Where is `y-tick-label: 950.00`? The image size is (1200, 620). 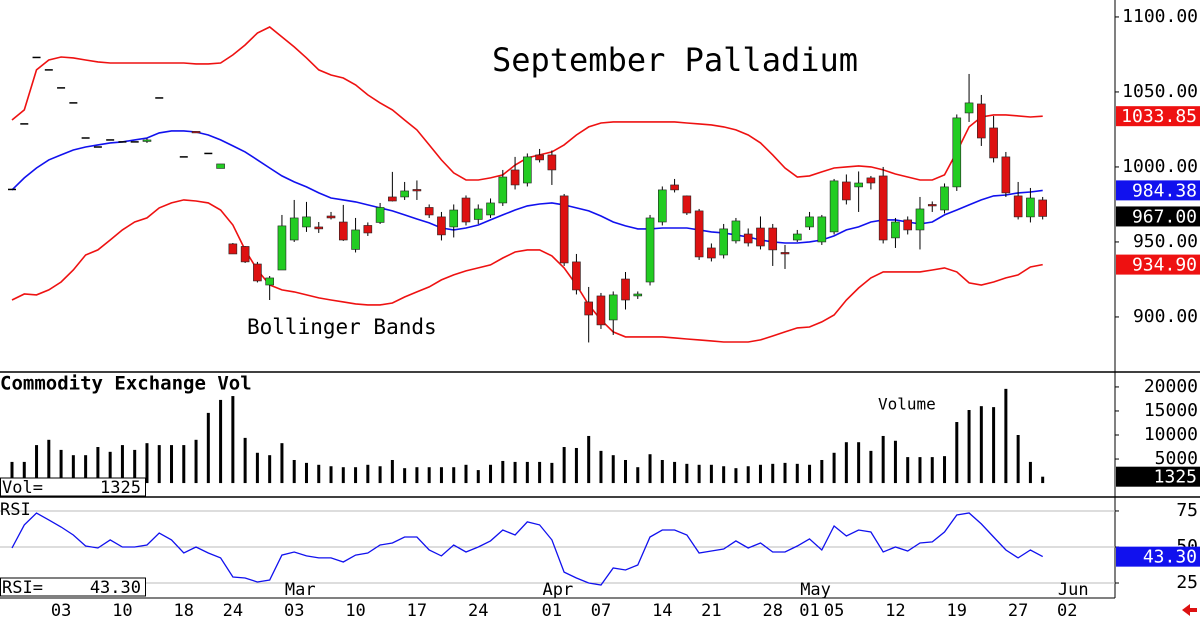 y-tick-label: 950.00 is located at coordinates (1165, 241).